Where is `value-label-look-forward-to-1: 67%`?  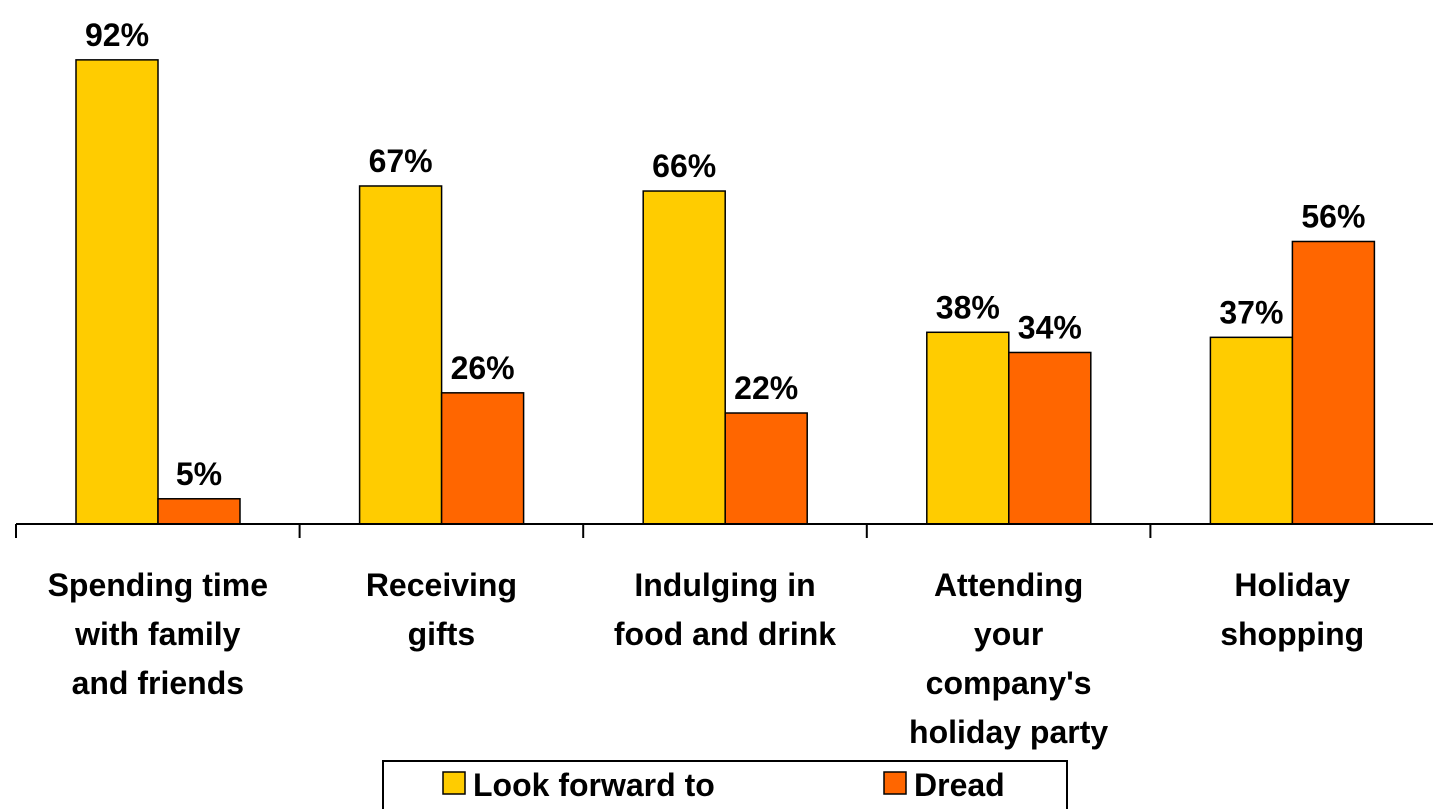 value-label-look-forward-to-1: 67% is located at coordinates (401, 161).